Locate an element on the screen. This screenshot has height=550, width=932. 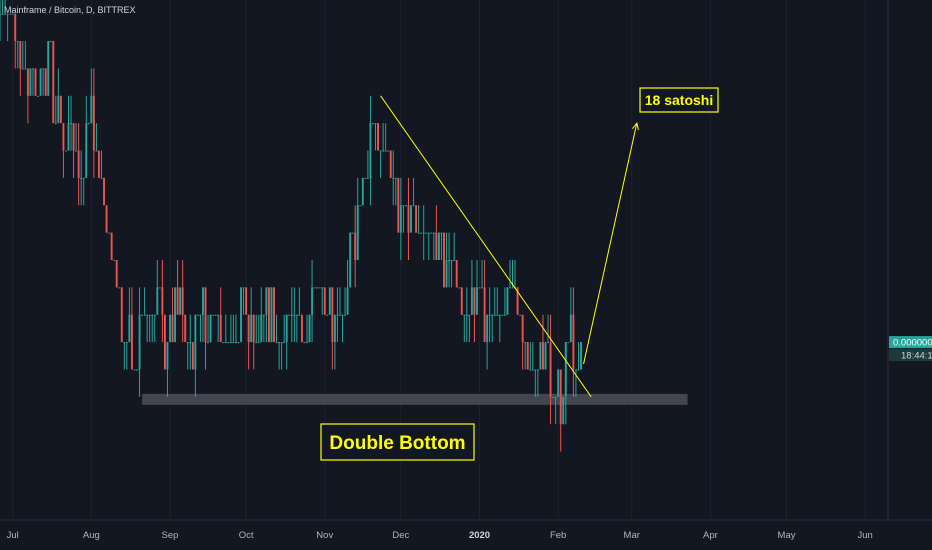
target-callout: 18 satoshi is located at coordinates (679, 100).